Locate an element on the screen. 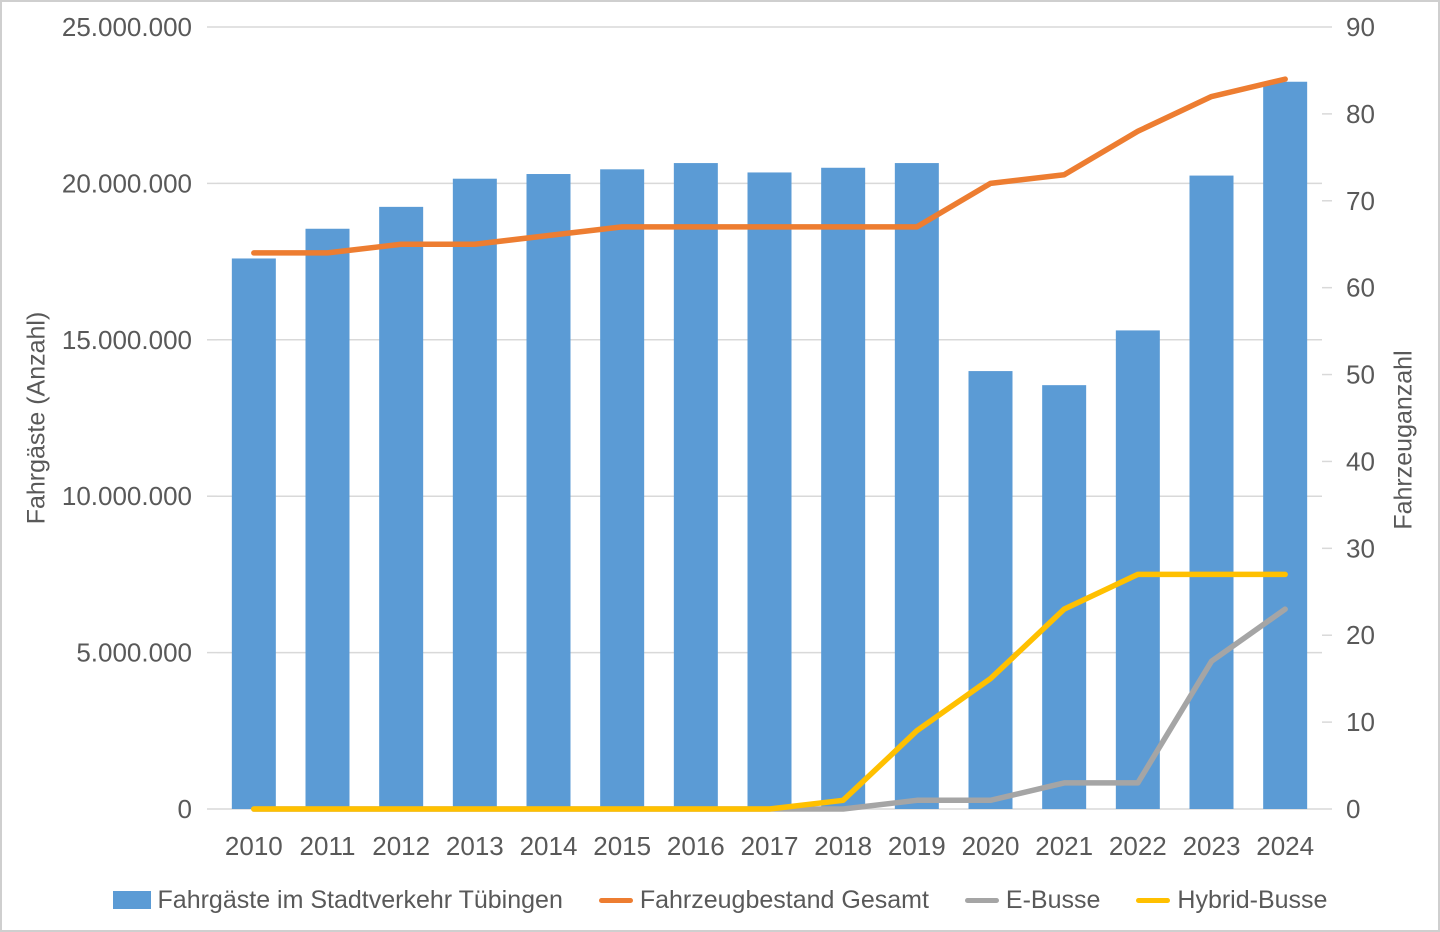 The height and width of the screenshot is (932, 1440). legend-item-fahrg-ste-im-stadtverkehr-t-bingen: Fahrgäste im Stadtverkehr Tübingen is located at coordinates (337, 900).